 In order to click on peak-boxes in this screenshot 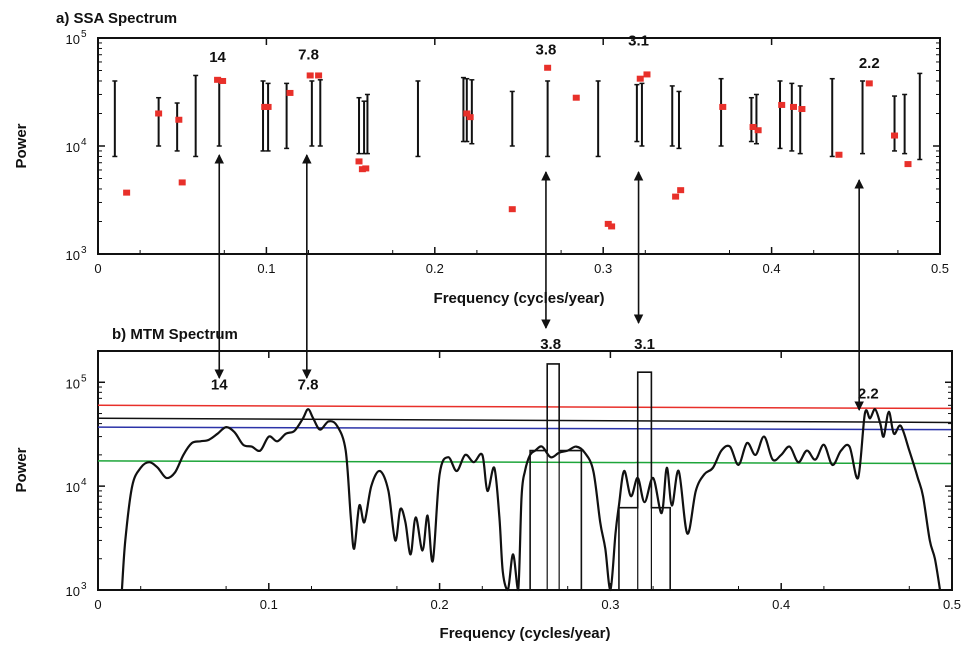, I will do `click(600, 476)`.